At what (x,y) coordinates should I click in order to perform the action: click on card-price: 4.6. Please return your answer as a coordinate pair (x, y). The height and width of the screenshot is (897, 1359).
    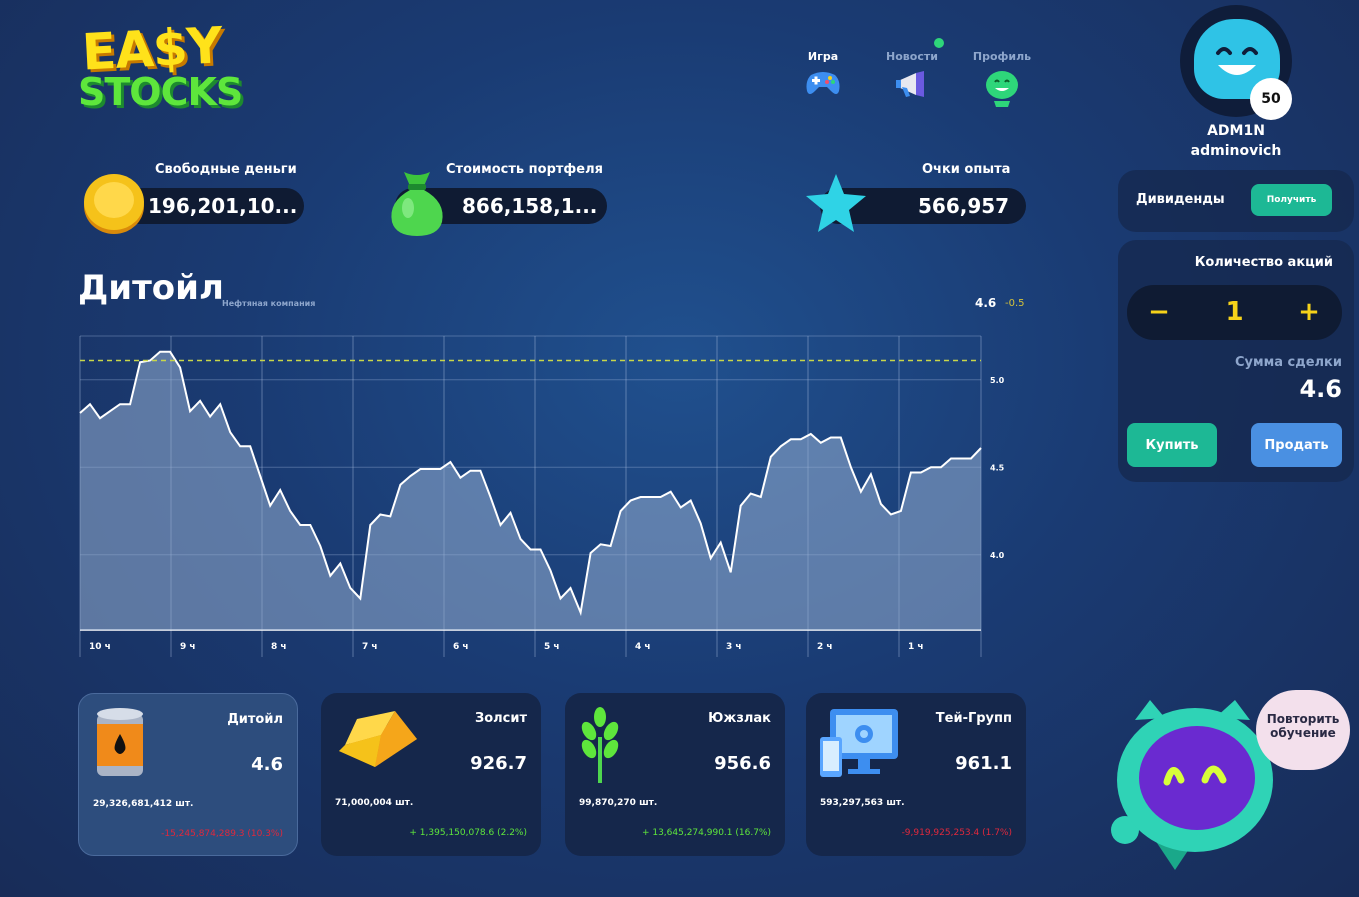
    Looking at the image, I should click on (267, 764).